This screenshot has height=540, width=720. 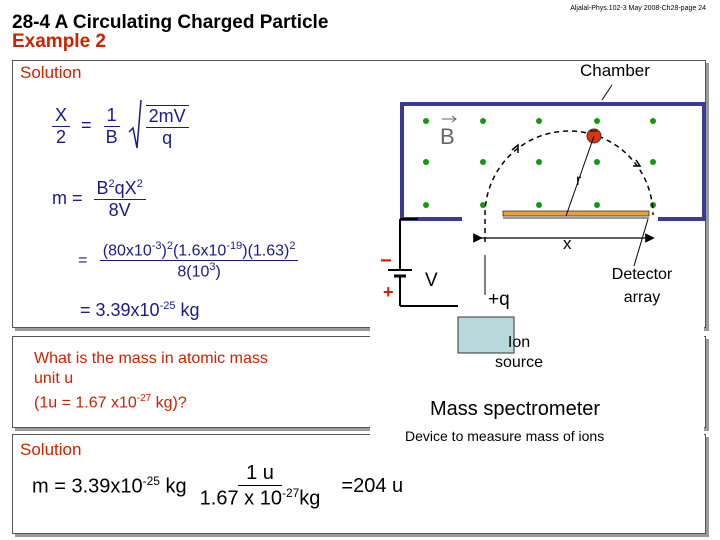 I want to click on equation-3: = (80x10-3)2(1.6x10-19)(1.63)2 8(103), so click(x=188, y=261).